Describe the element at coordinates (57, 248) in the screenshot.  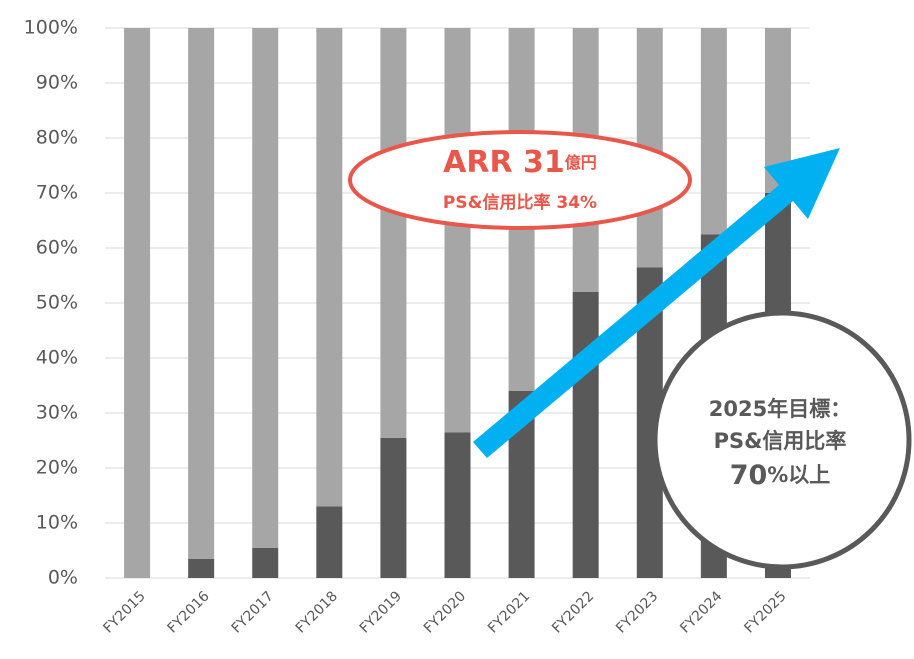
I see `y-tick-label: 60%` at that location.